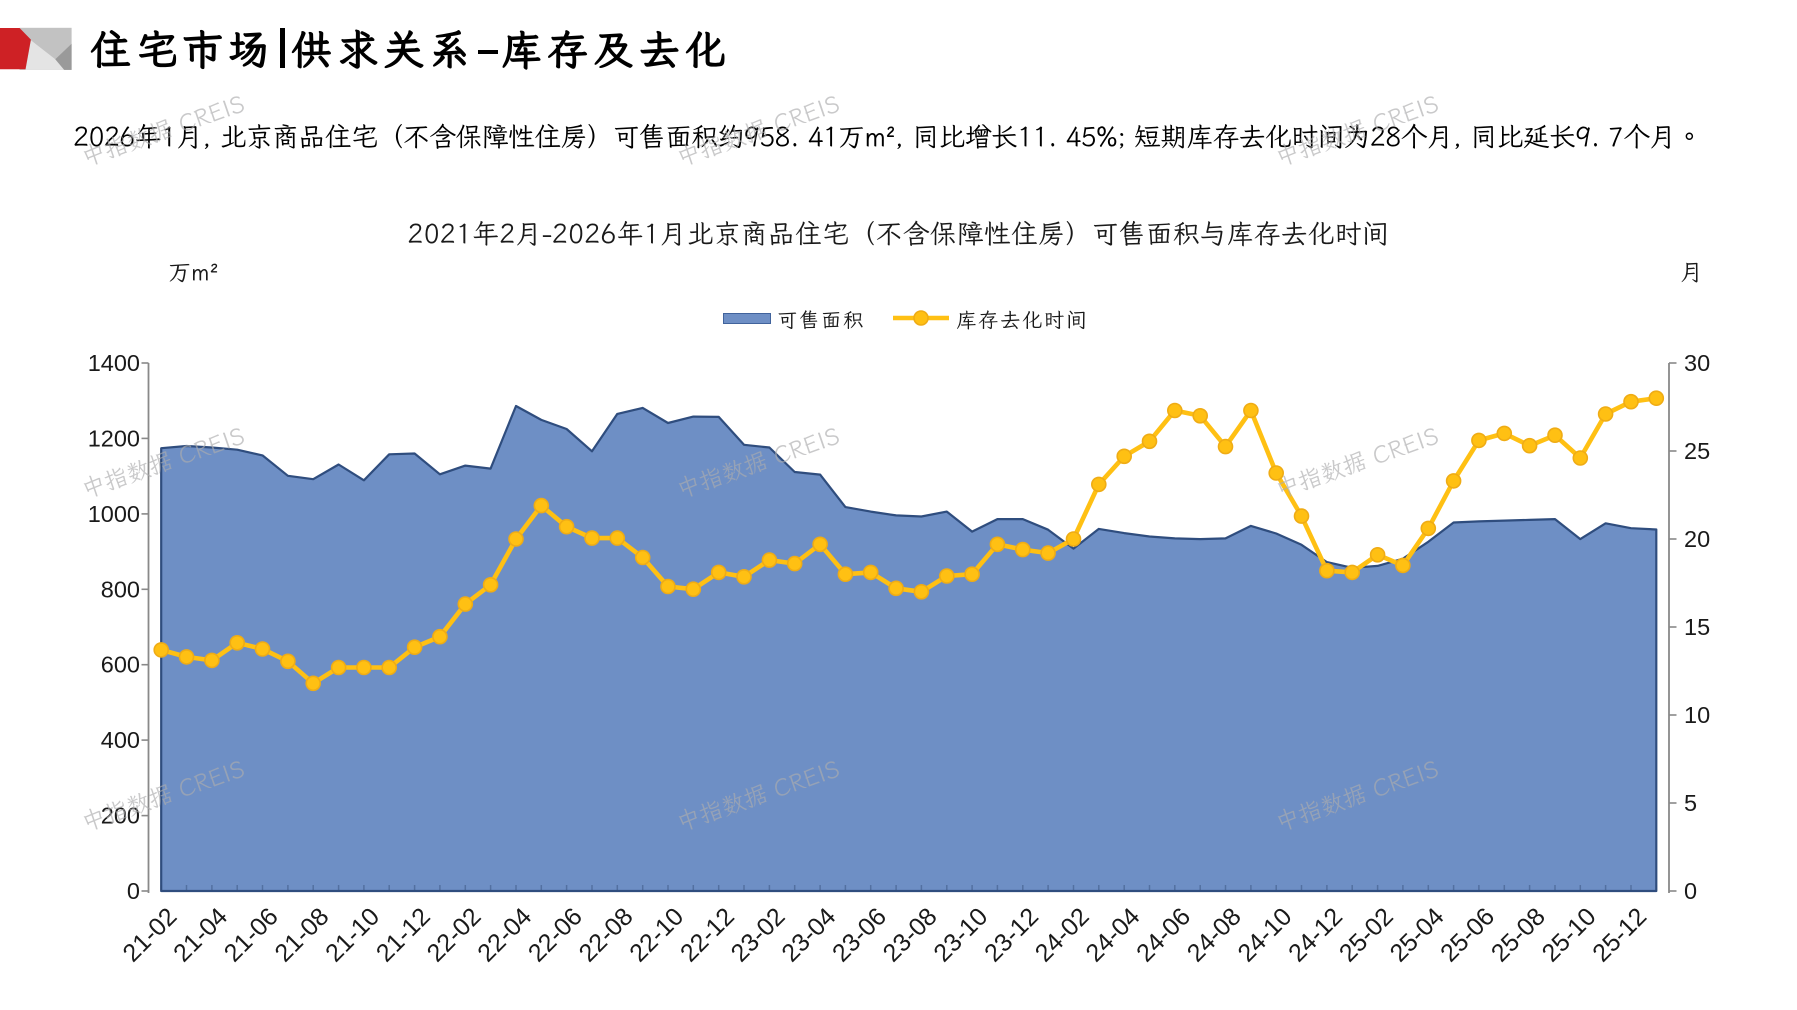 This screenshot has height=1010, width=1797. Describe the element at coordinates (555, 934) in the screenshot. I see `svg-text: 22-06` at that location.